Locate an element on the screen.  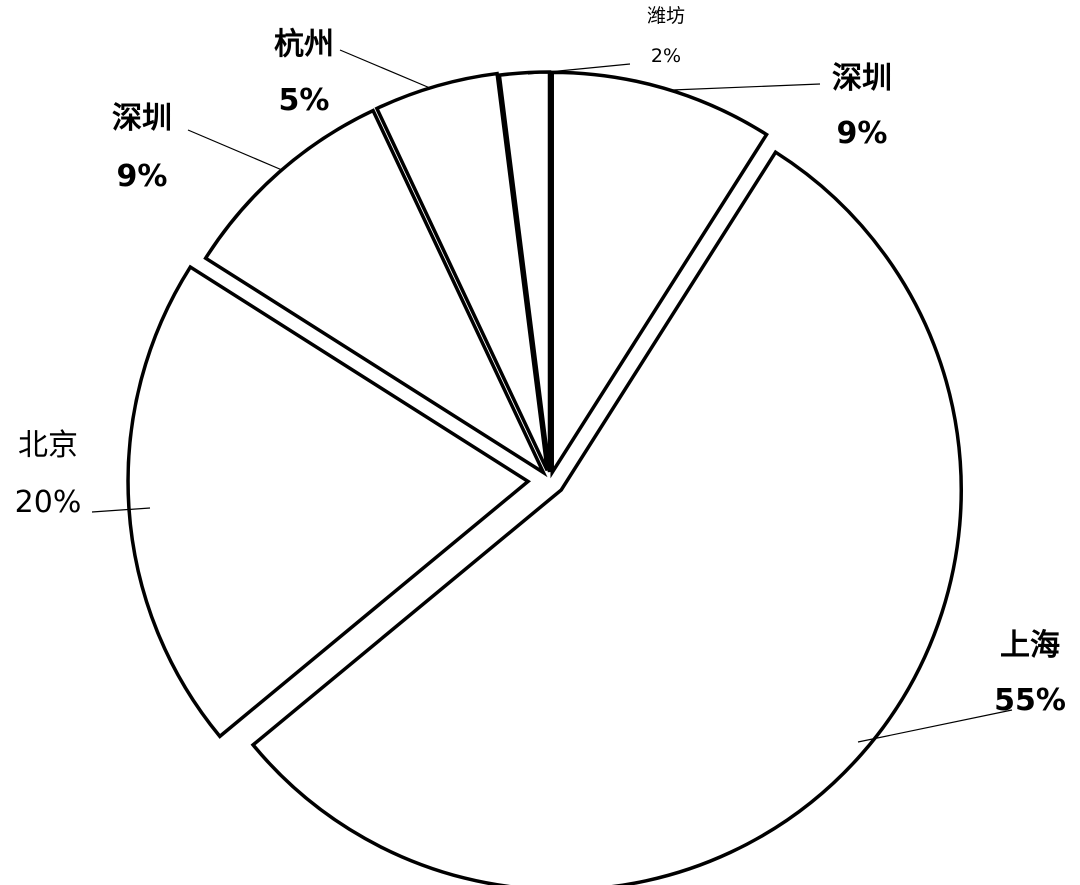
slice-percent-4: 5% is located at coordinates (304, 100).